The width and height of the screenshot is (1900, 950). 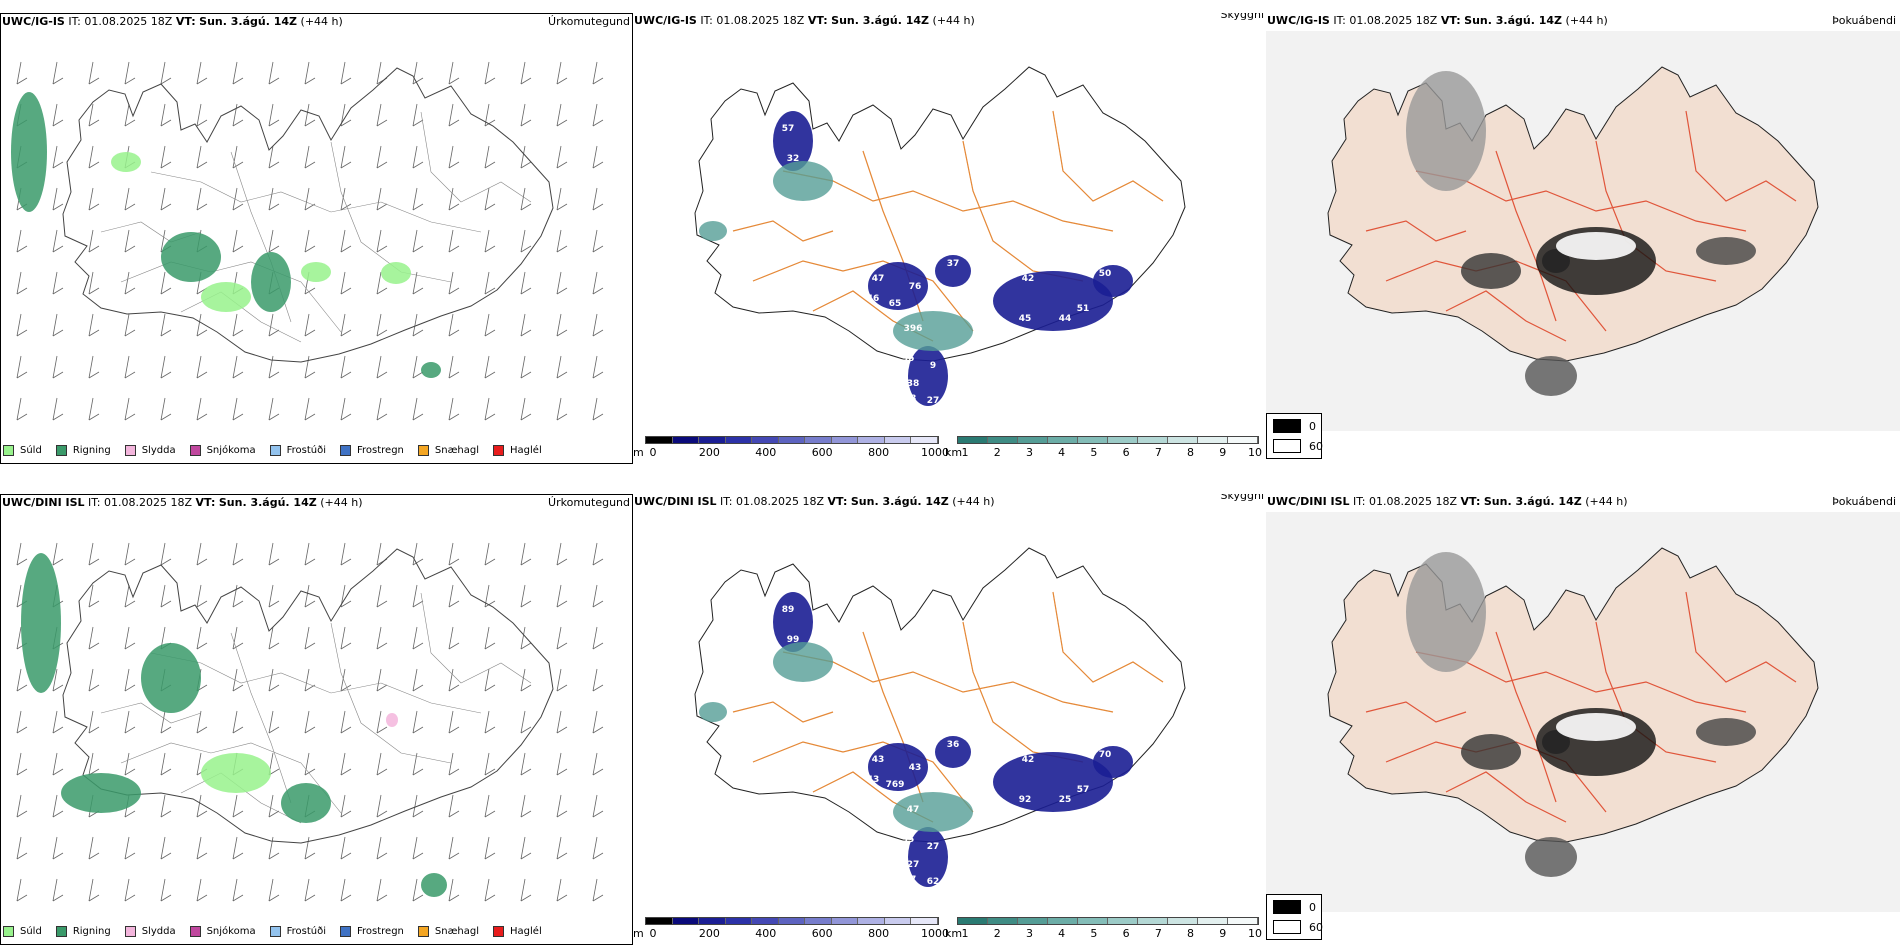 What do you see at coordinates (910, 880) in the screenshot?
I see `cloud-base-label: 37` at bounding box center [910, 880].